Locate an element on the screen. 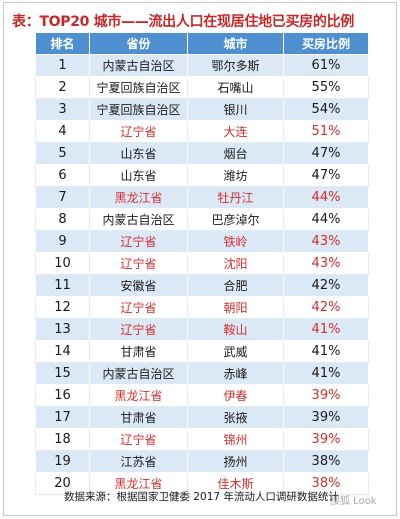 This screenshot has height=519, width=400. table-row: 5 山东省 烟台 47% is located at coordinates (202, 153).